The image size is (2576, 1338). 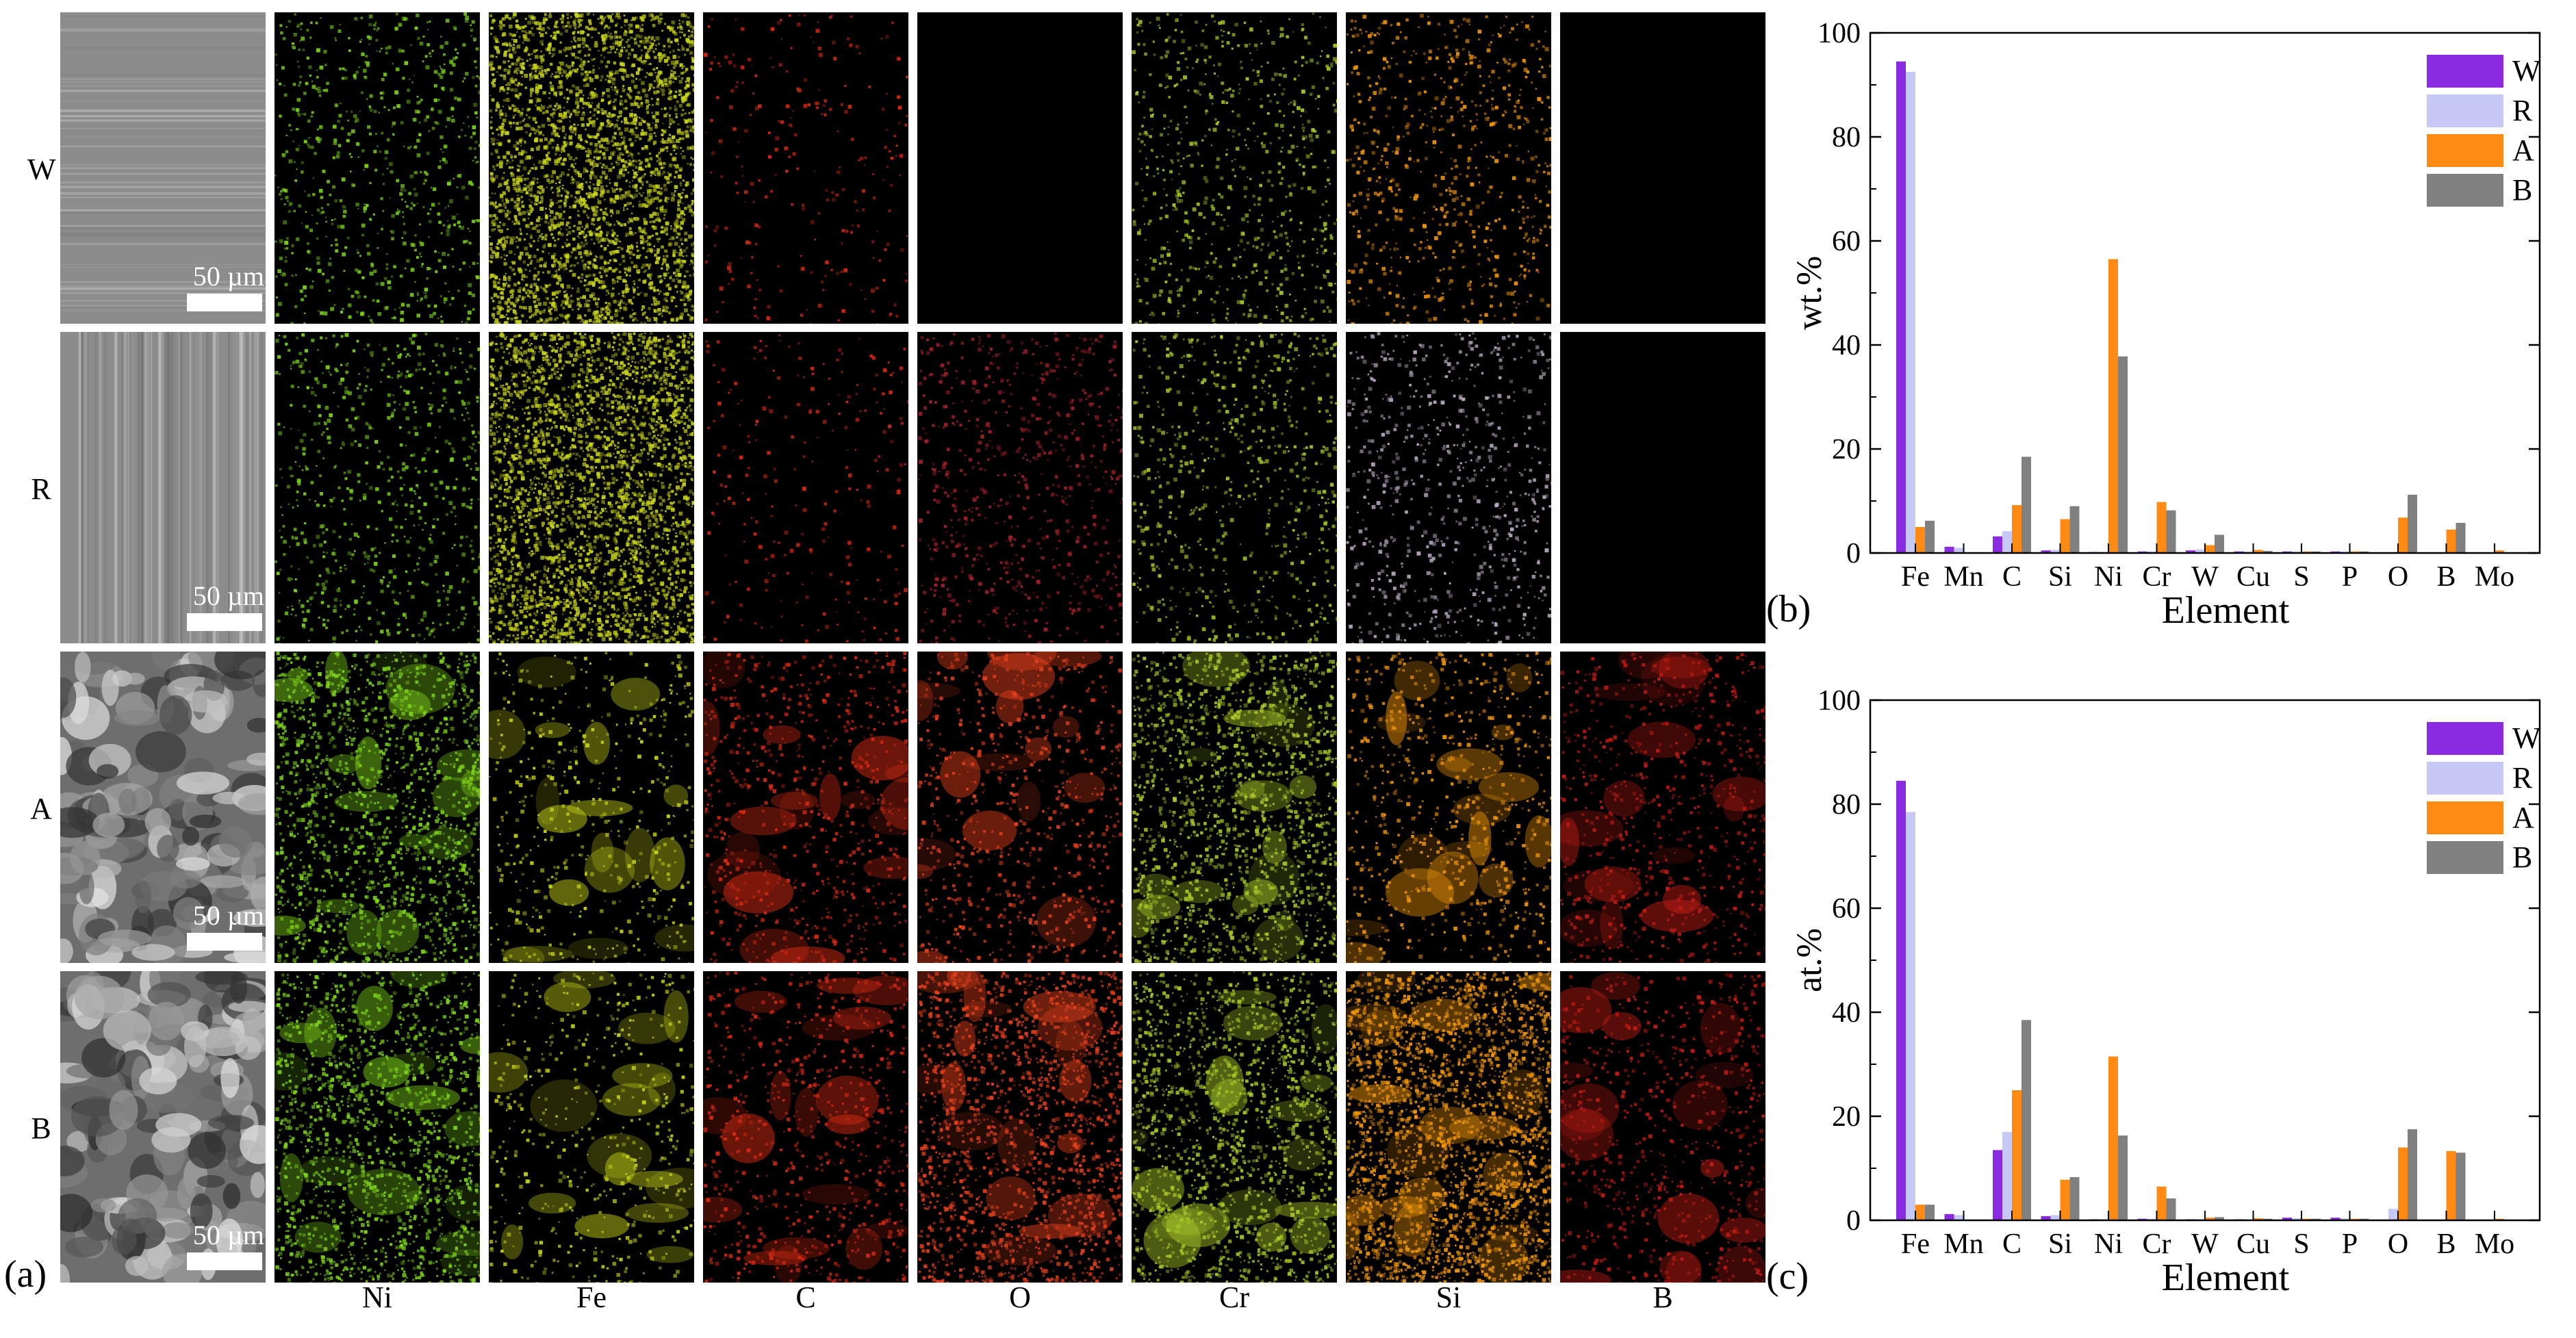 What do you see at coordinates (1959, 1217) in the screenshot?
I see `bar-R-Mn` at bounding box center [1959, 1217].